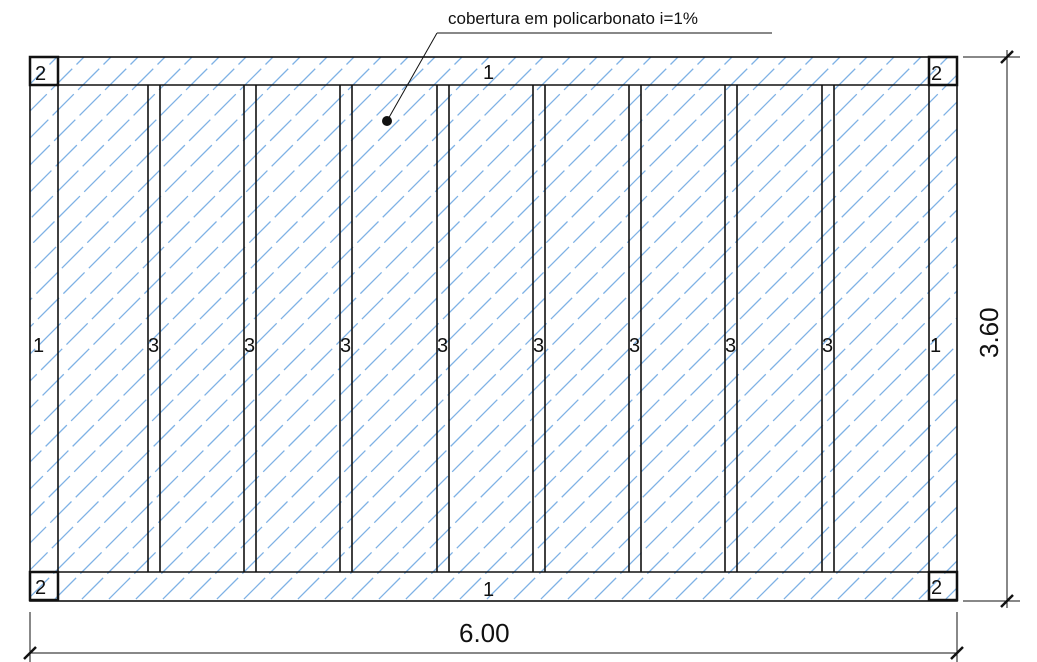  I want to click on column-label-bottom-left: 2, so click(40, 588).